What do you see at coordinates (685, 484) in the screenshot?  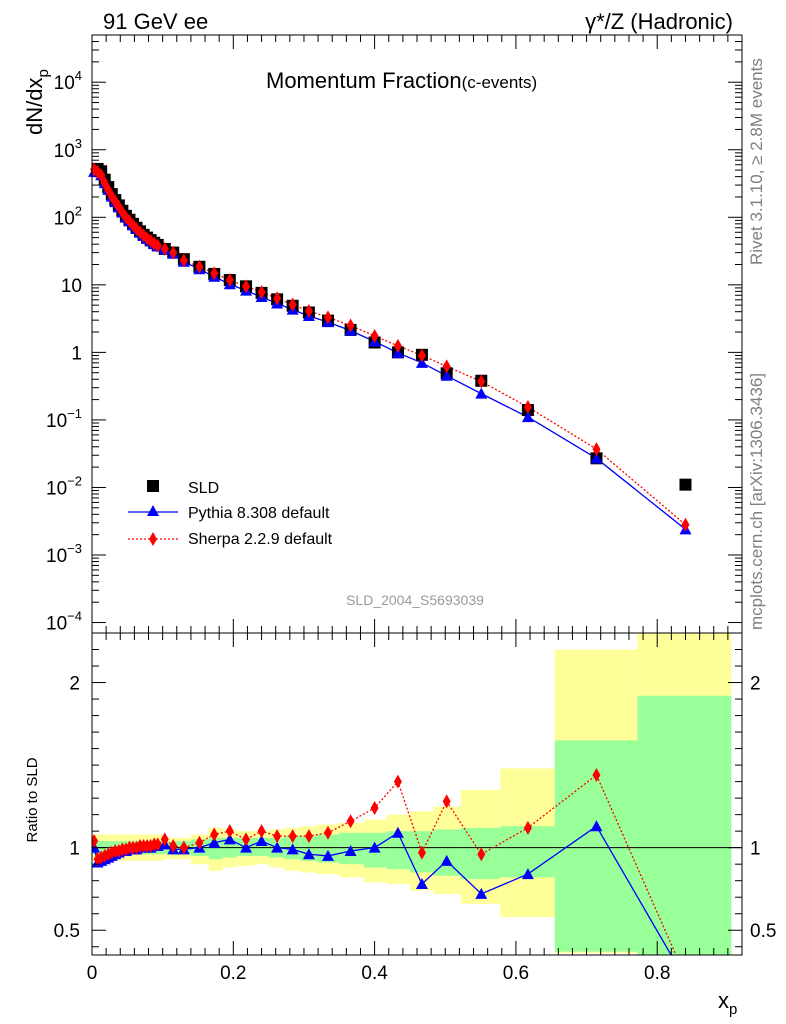 I see `sld-data-point` at bounding box center [685, 484].